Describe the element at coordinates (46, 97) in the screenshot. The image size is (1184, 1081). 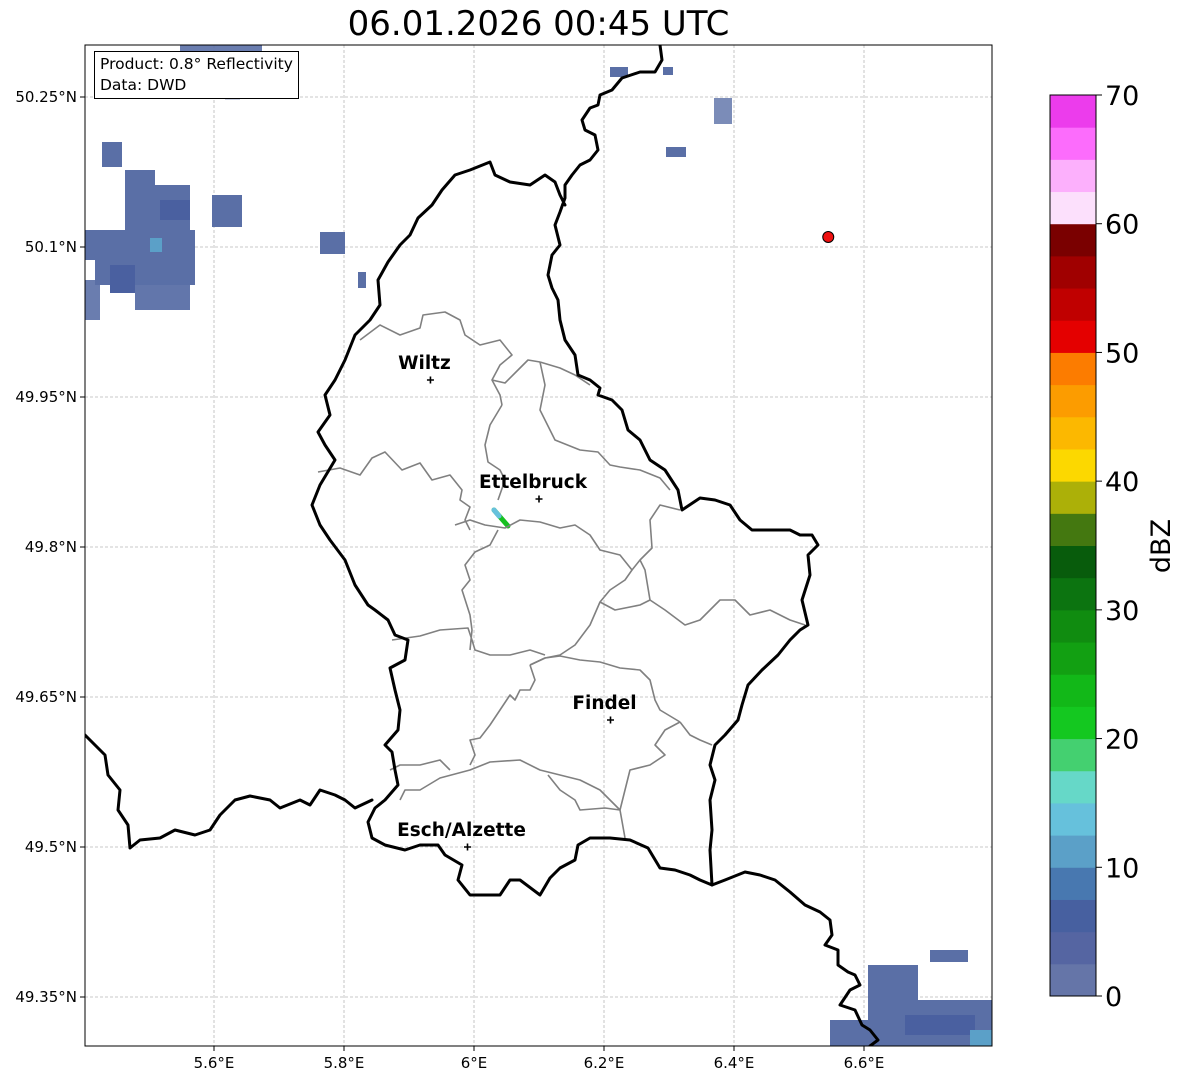
I see `lat-tick-label: 50.25°N` at that location.